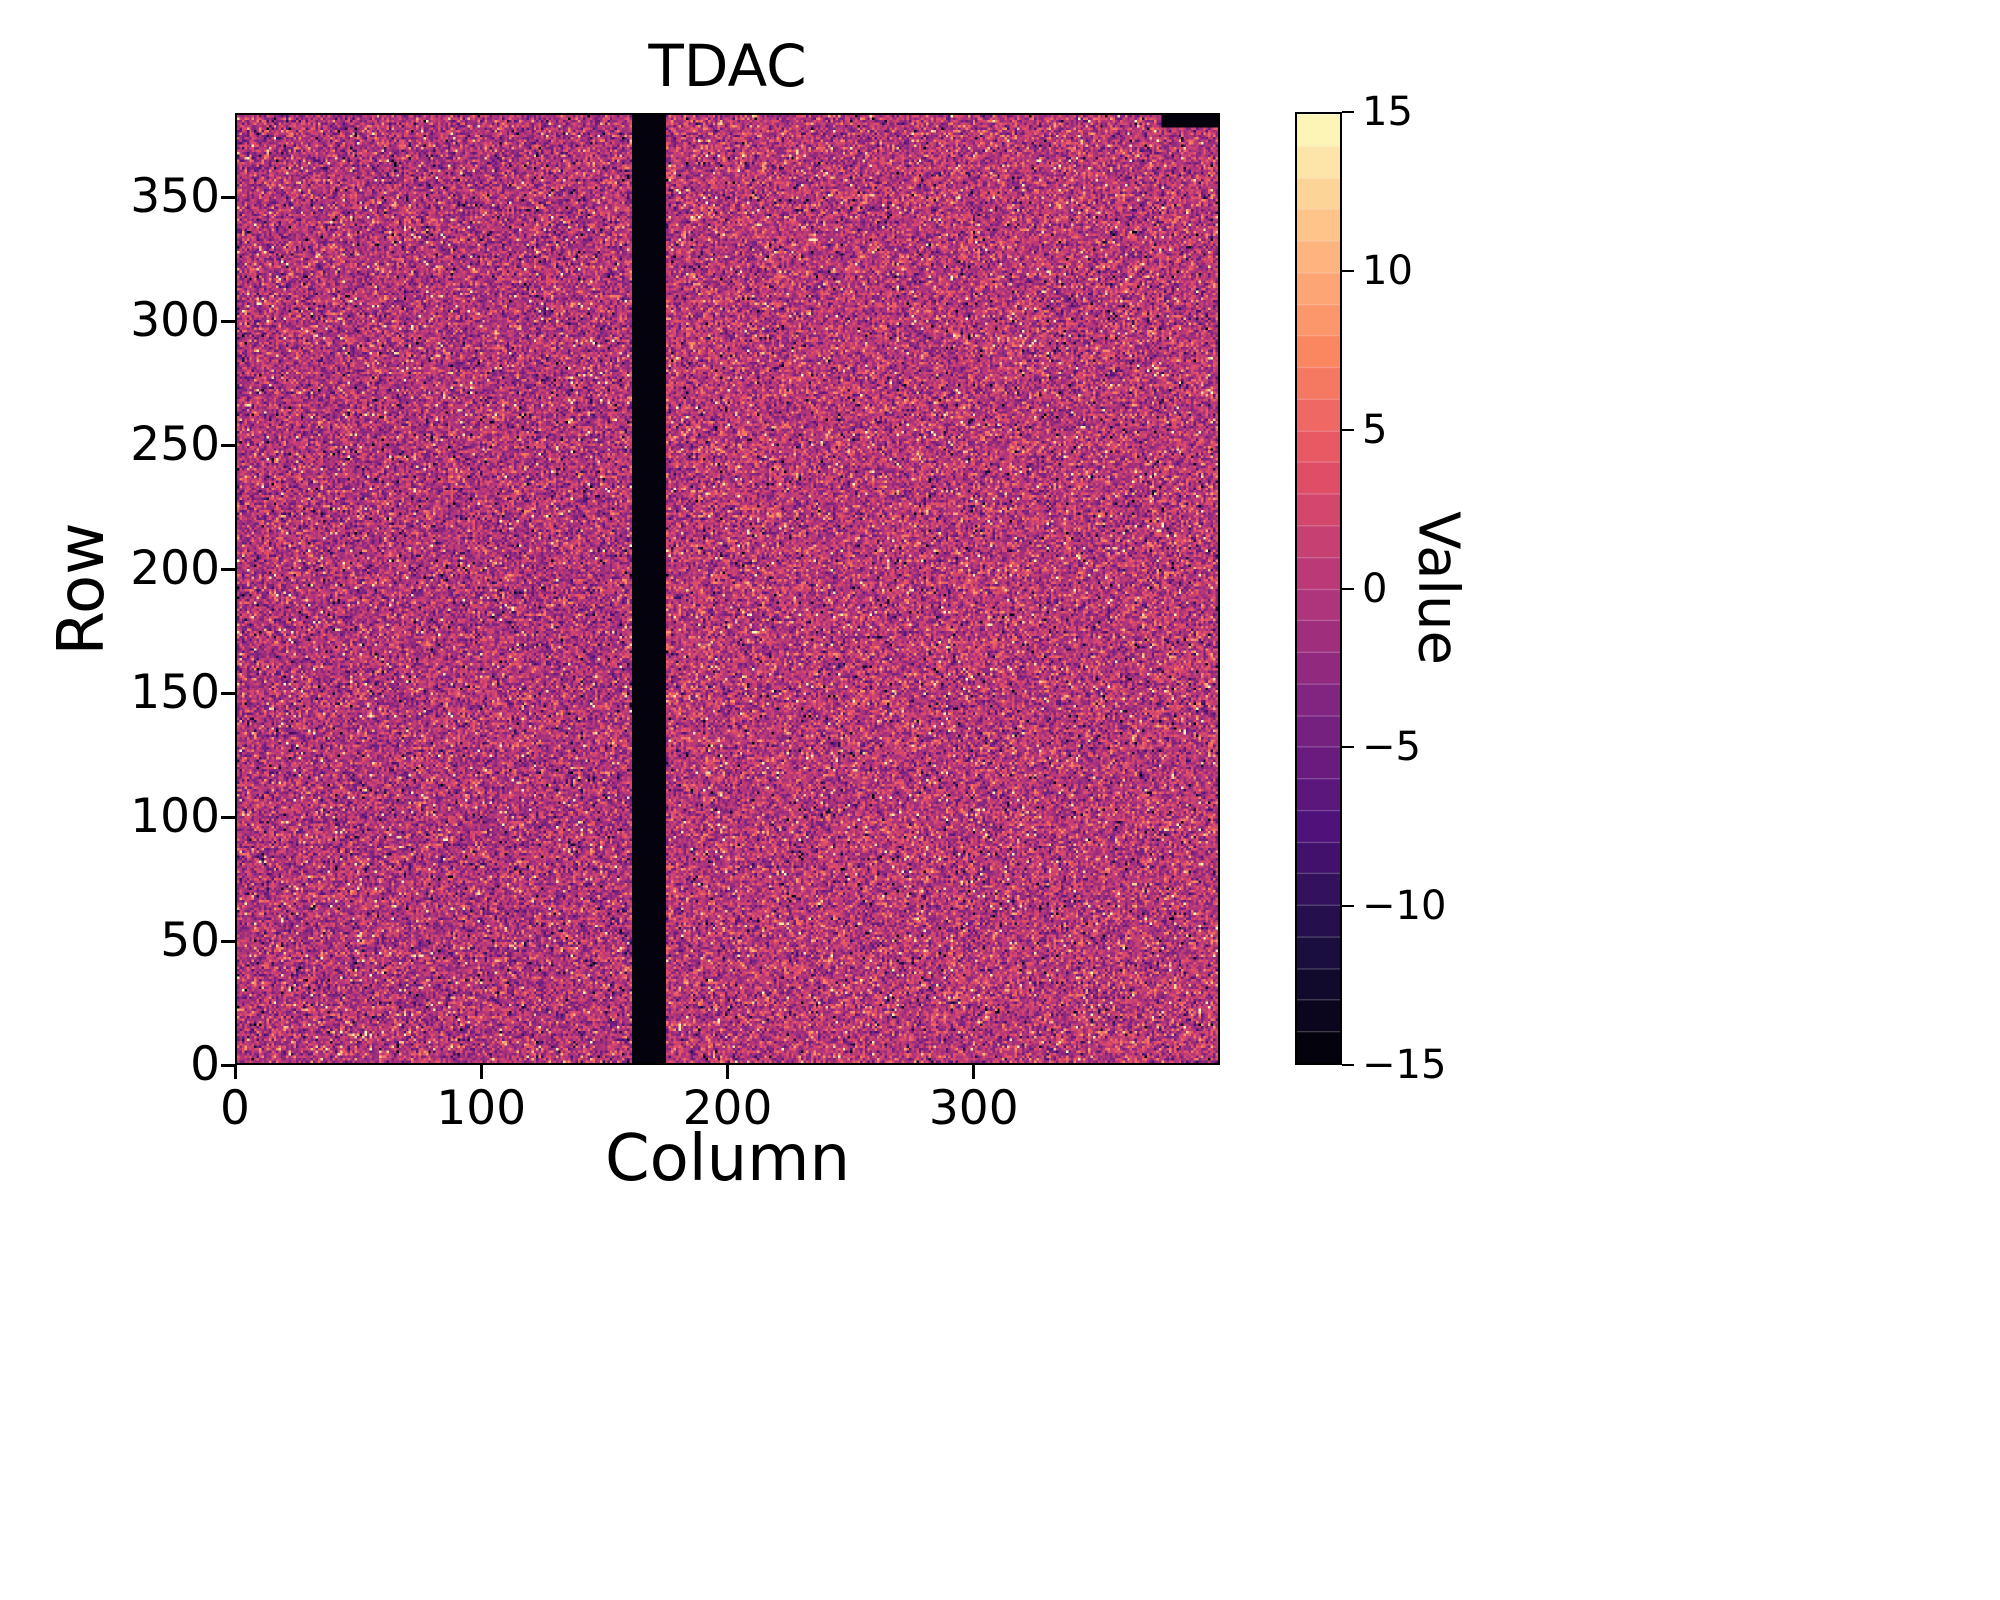  What do you see at coordinates (1375, 588) in the screenshot?
I see `colorbar-tick-label: 0` at bounding box center [1375, 588].